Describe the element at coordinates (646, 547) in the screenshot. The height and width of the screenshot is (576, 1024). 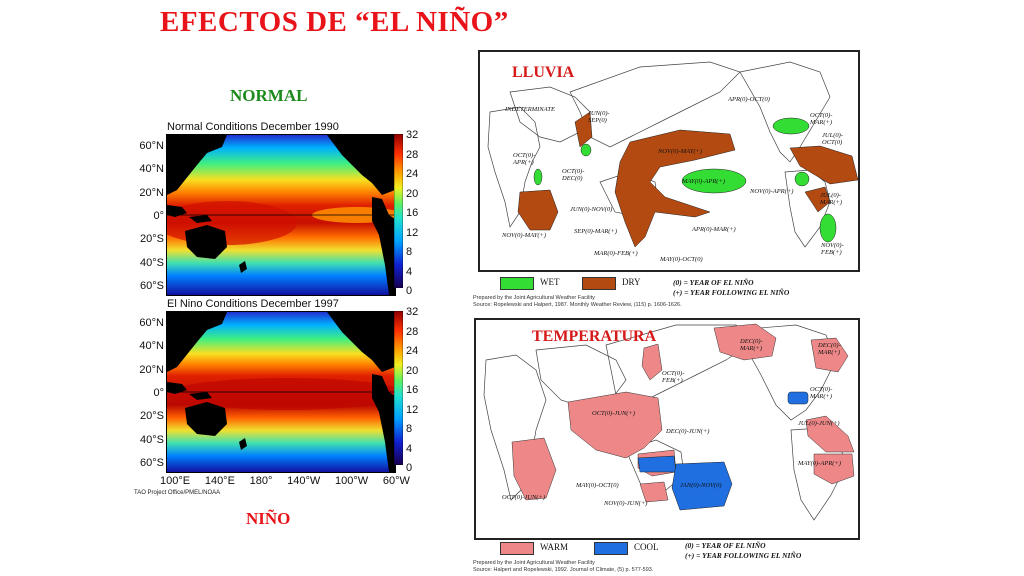
I see `cool-legend-label: COOL` at that location.